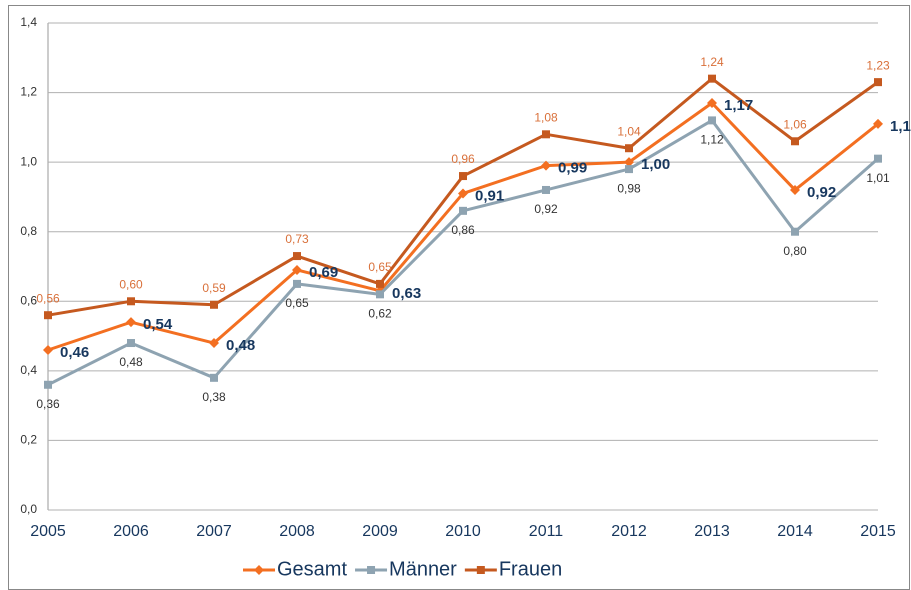 This screenshot has width=911, height=590. Describe the element at coordinates (795, 124) in the screenshot. I see `data-label: 1,06` at that location.